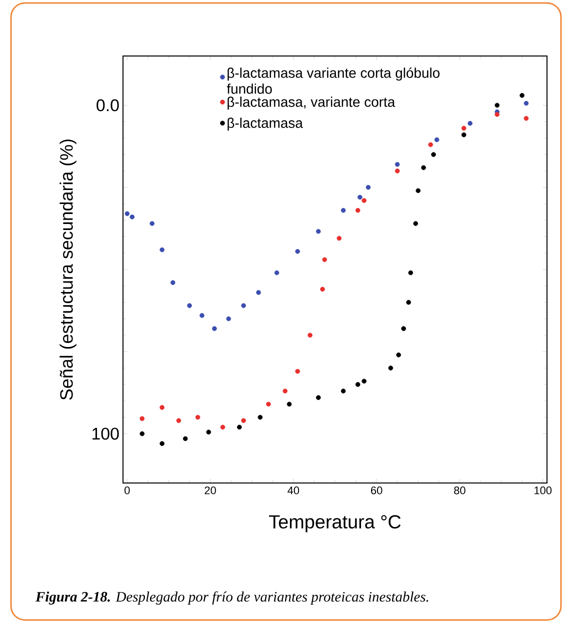 This screenshot has height=623, width=564. Describe the element at coordinates (312, 103) in the screenshot. I see `legend-label: β-lactamasa, variante corta` at that location.